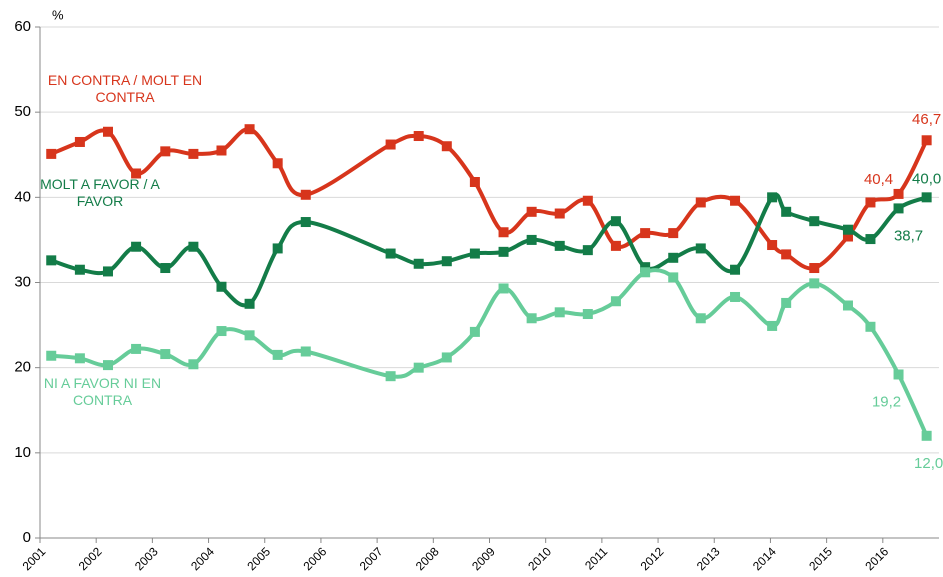 Image resolution: width=943 pixels, height=577 pixels. I want to click on y-tick-label: 50, so click(22, 111).